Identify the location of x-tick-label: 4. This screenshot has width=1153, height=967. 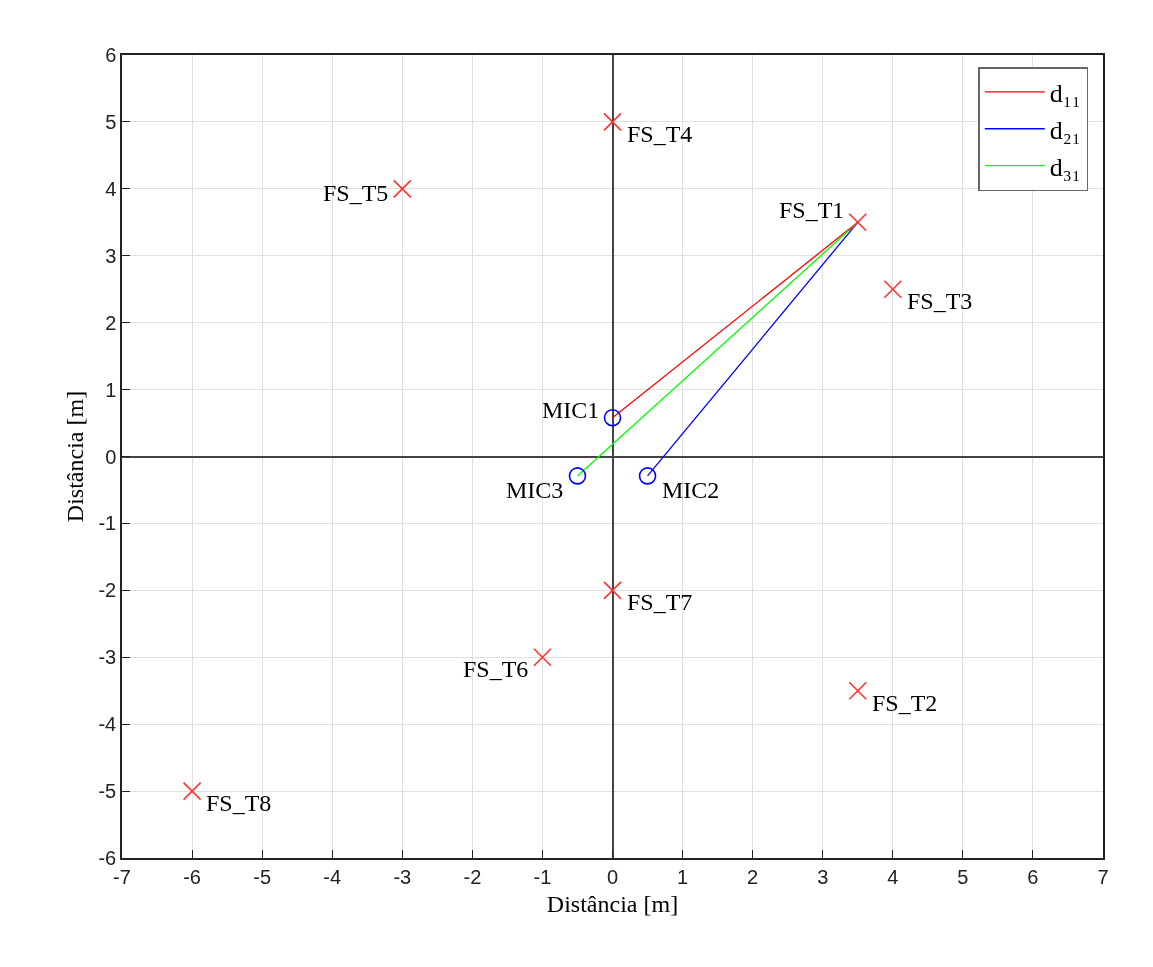
(893, 876).